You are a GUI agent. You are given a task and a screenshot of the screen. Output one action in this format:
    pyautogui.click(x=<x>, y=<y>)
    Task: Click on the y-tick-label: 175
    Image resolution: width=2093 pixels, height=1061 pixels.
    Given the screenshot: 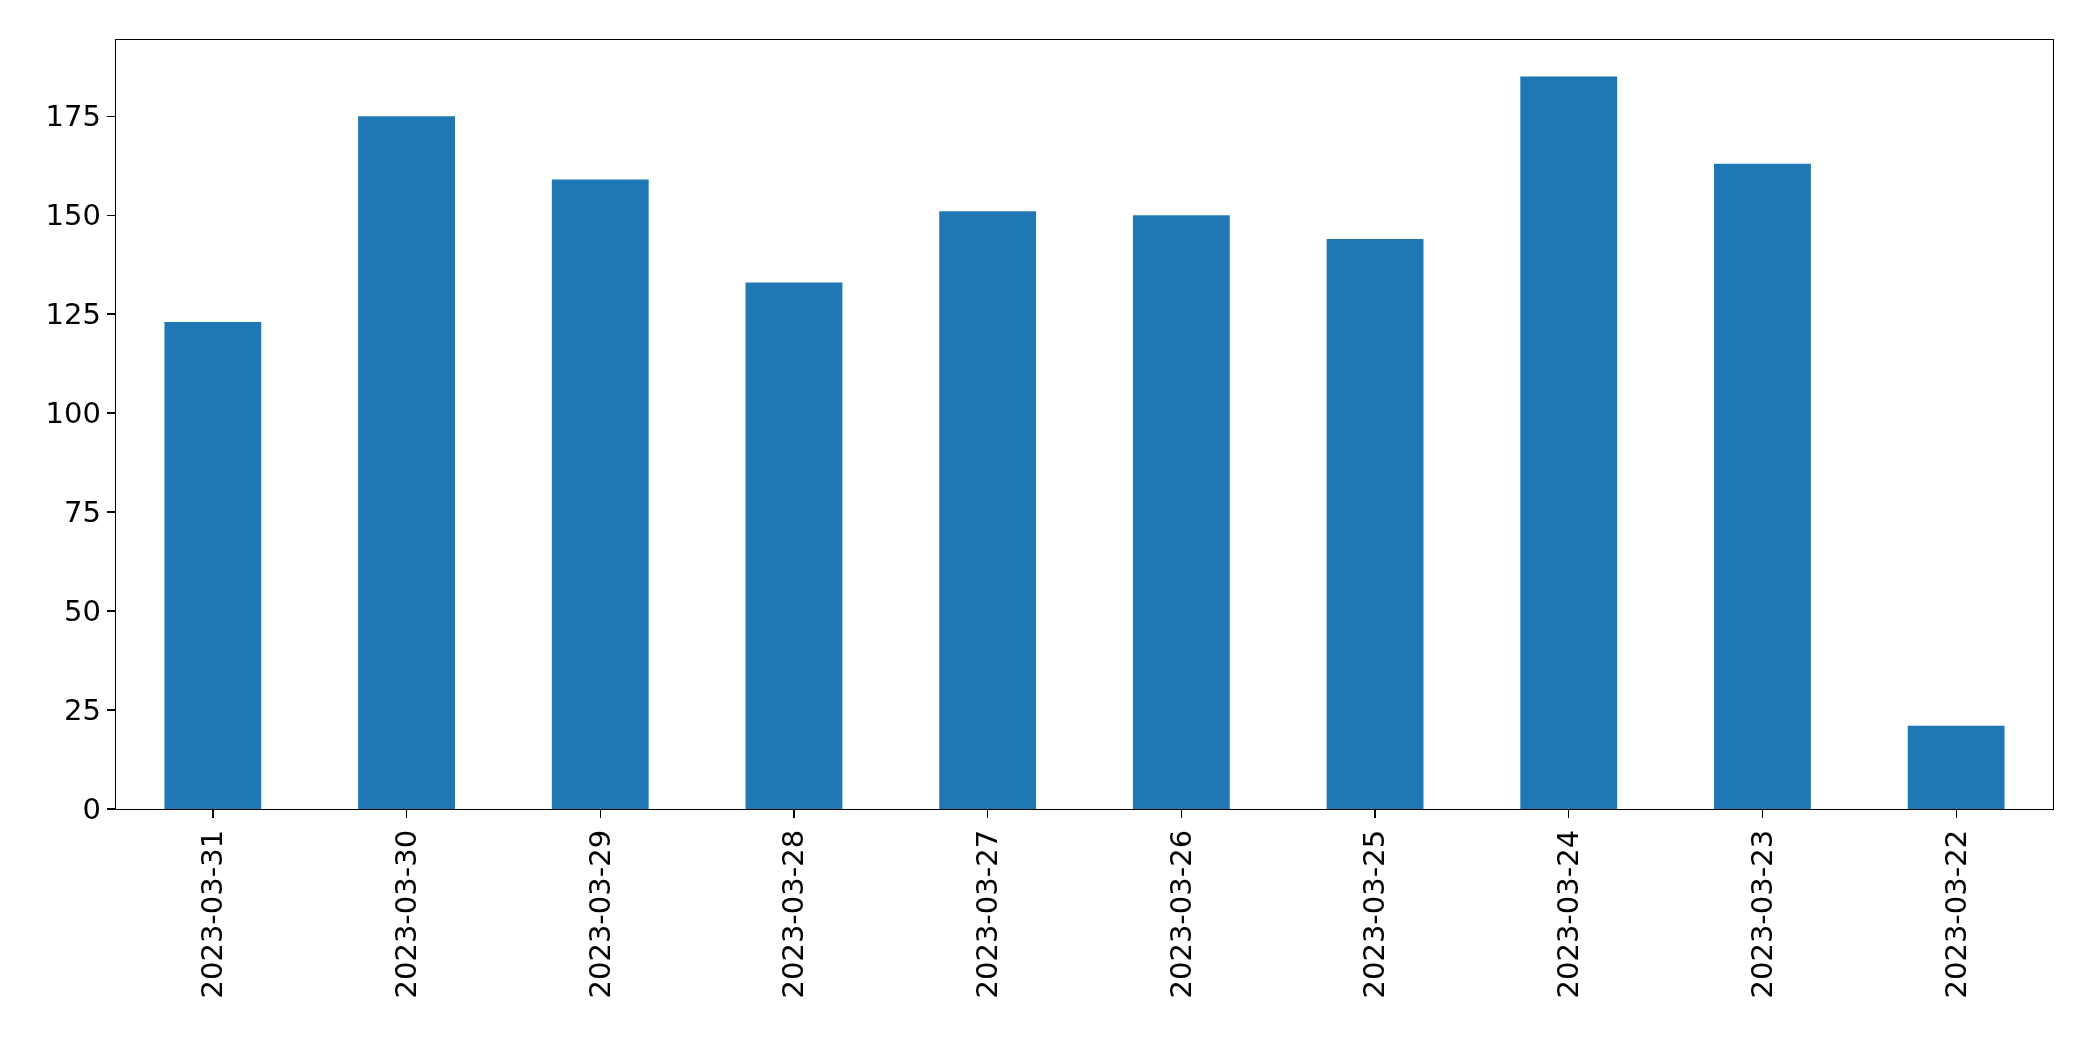 What is the action you would take?
    pyautogui.click(x=73, y=116)
    